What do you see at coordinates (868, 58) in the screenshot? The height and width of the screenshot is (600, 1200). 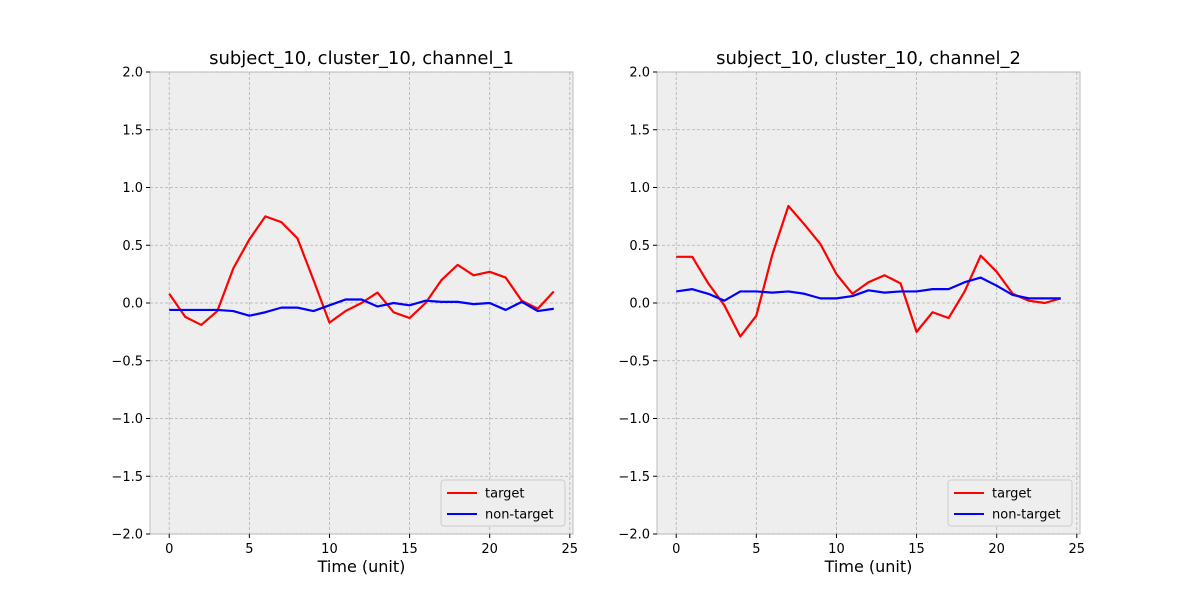 I see `chart-title: subject_10, cluster_10, channel_2` at bounding box center [868, 58].